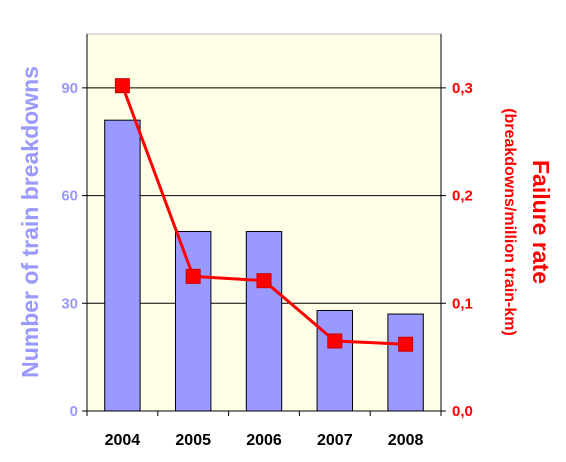 The height and width of the screenshot is (462, 566). Describe the element at coordinates (69, 88) in the screenshot. I see `left-tick-label: 90` at that location.